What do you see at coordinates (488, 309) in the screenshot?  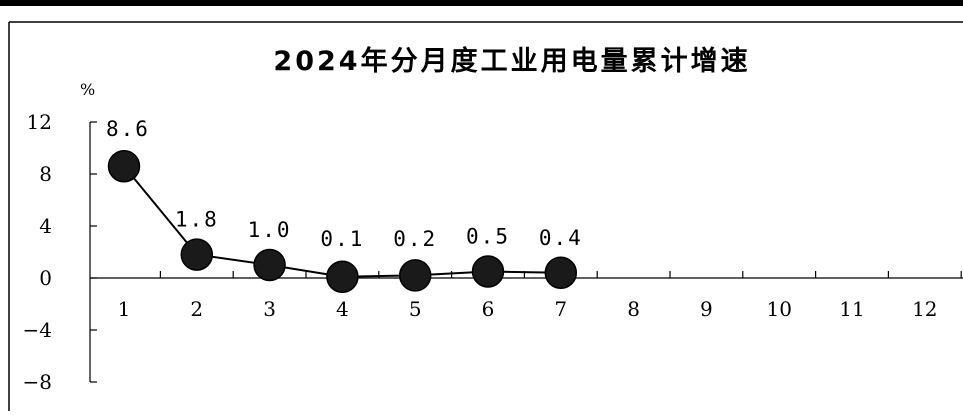 I see `x-tick-label-5: 6` at bounding box center [488, 309].